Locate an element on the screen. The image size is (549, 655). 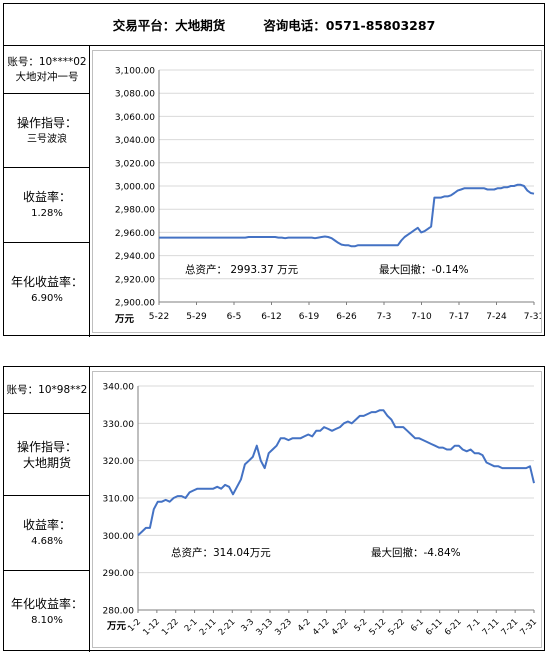
account-number: 账号：10*98**2 is located at coordinates (47, 389).